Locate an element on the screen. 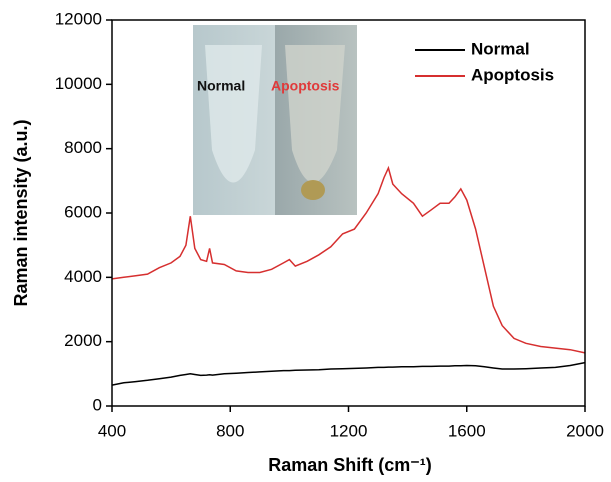 This screenshot has height=482, width=611. inset-photo: Normal Apoptosis is located at coordinates (275, 120).